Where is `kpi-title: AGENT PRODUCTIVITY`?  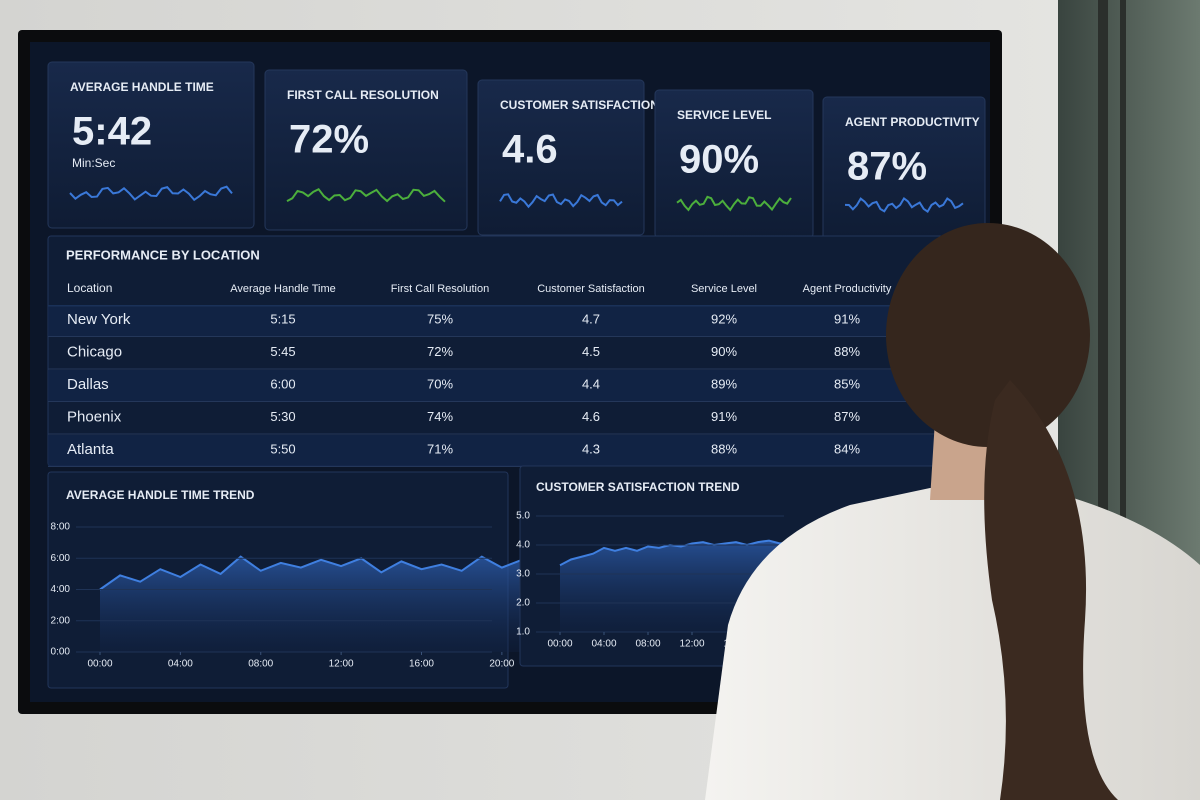 kpi-title: AGENT PRODUCTIVITY is located at coordinates (912, 122).